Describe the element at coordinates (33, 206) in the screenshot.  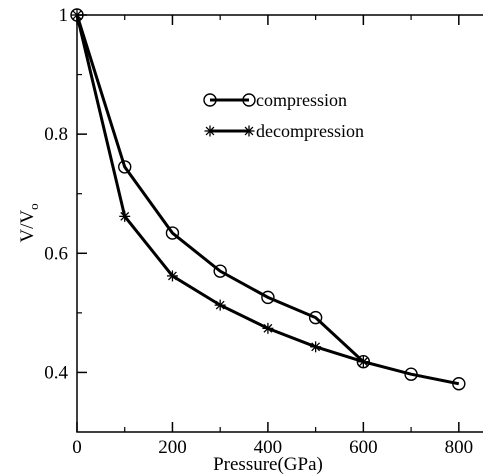
I see `y-axis-title-sub: o` at that location.